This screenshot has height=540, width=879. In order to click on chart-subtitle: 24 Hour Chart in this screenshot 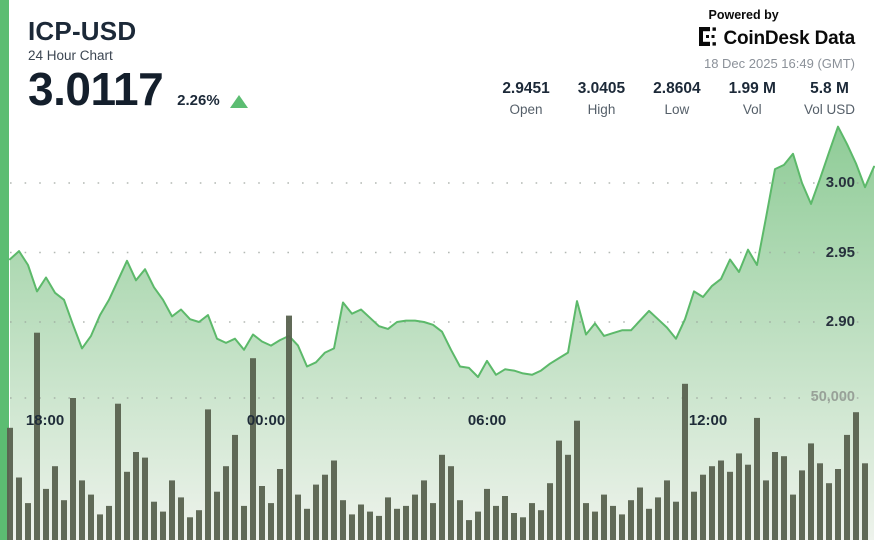, I will do `click(70, 56)`.